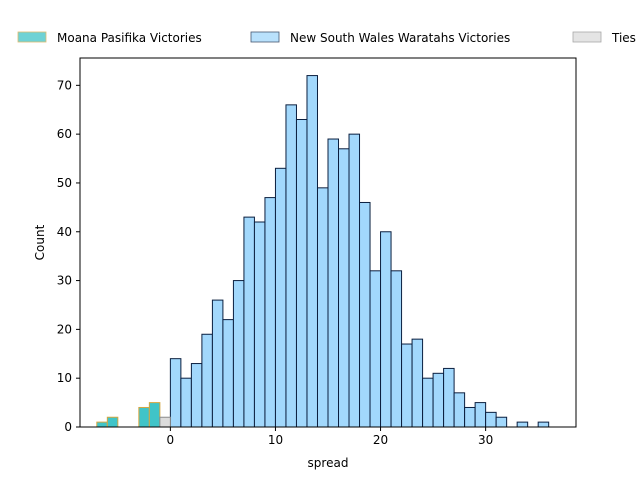 The height and width of the screenshot is (480, 640). Describe the element at coordinates (275, 440) in the screenshot. I see `x-tick-label: 10` at that location.